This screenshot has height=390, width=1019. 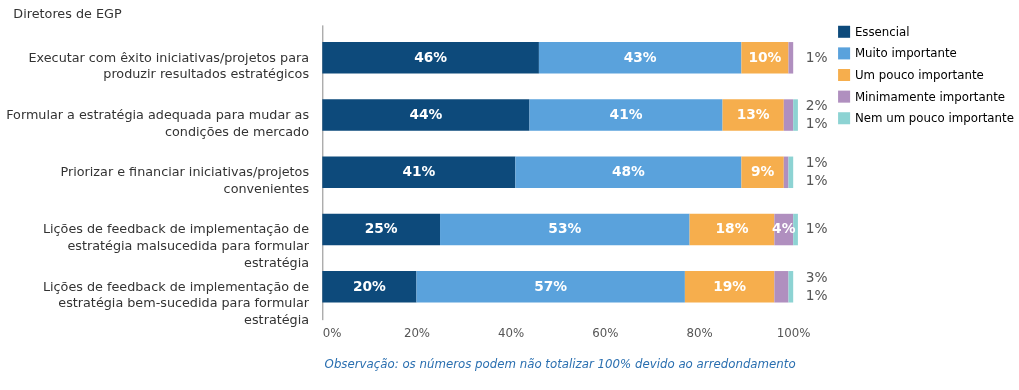 I want to click on x-tick-label: 20%, so click(x=417, y=332).